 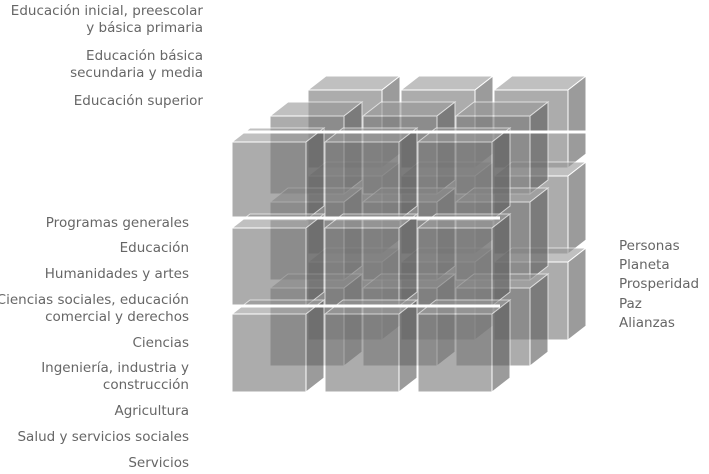 I want to click on dimension-label-3: Prosperidad, so click(x=659, y=284).